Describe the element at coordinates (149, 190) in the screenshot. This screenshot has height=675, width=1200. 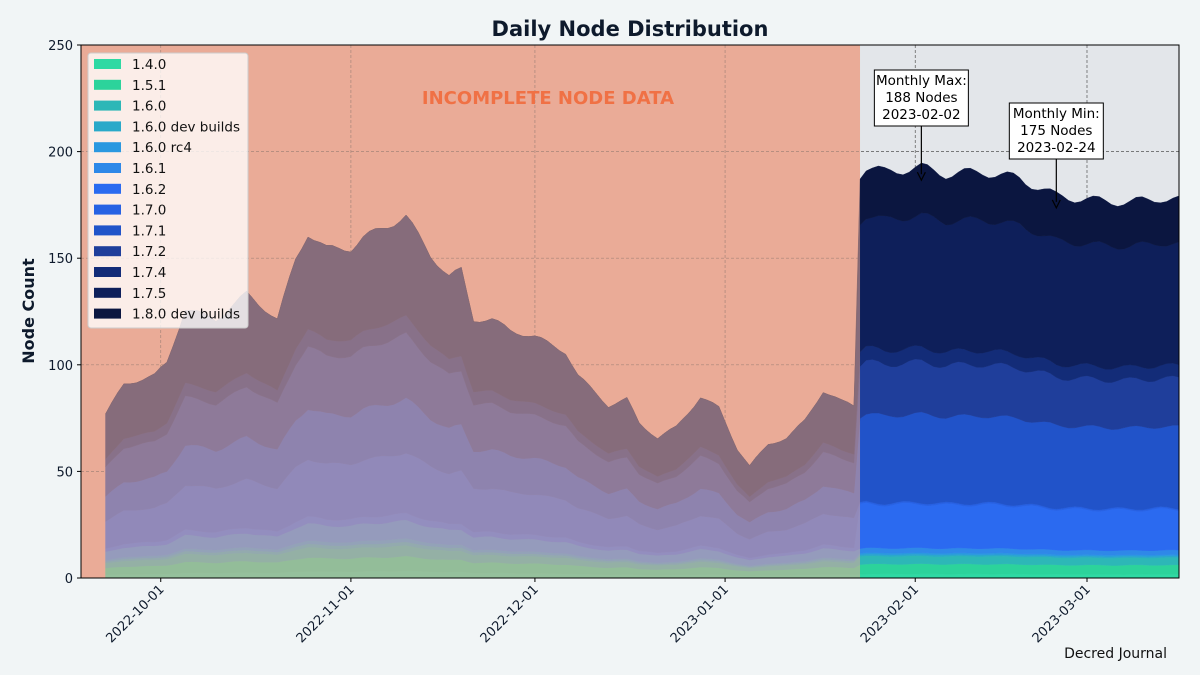
I see `legend-label: 1.6.2` at that location.